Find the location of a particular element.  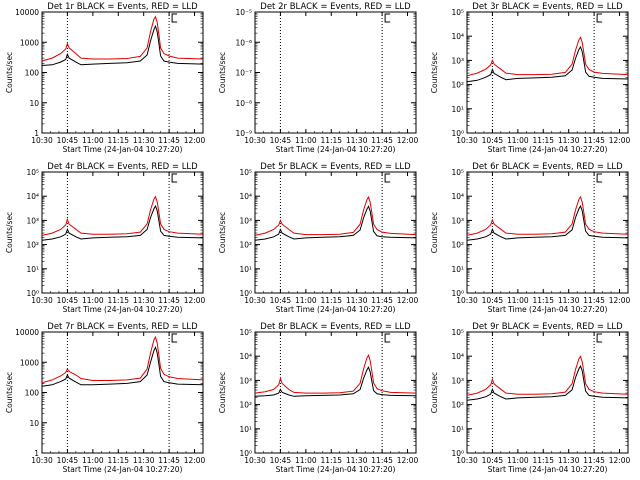

y-tick-label: 10⁻⁶ is located at coordinates (243, 42).